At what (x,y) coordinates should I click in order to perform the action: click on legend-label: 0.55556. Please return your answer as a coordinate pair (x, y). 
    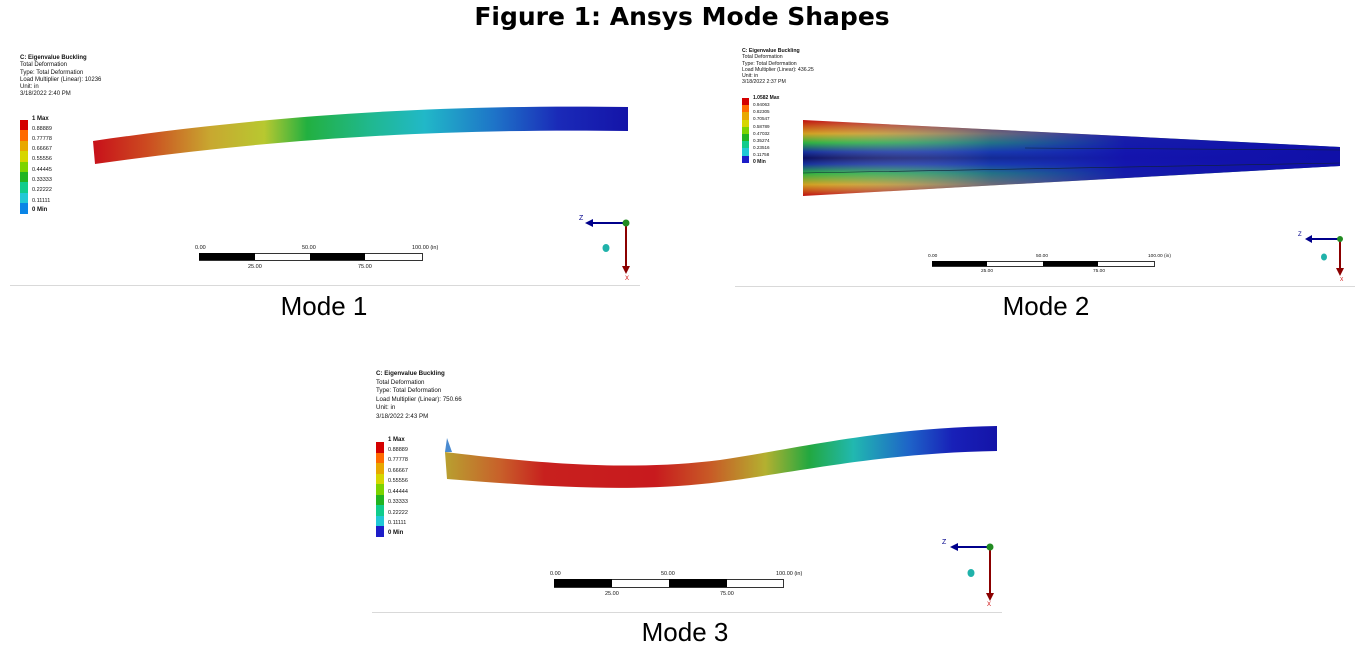
    Looking at the image, I should click on (398, 481).